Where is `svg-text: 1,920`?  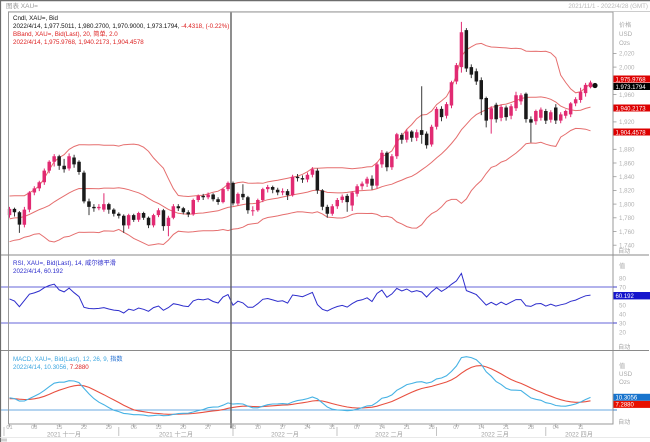 svg-text: 1,920 is located at coordinates (627, 122).